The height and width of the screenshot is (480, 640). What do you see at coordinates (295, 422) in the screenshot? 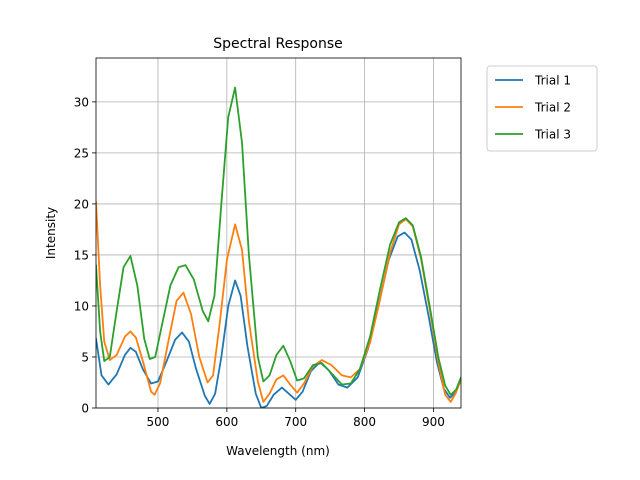
I see `x-tick-label-700: 700` at bounding box center [295, 422].